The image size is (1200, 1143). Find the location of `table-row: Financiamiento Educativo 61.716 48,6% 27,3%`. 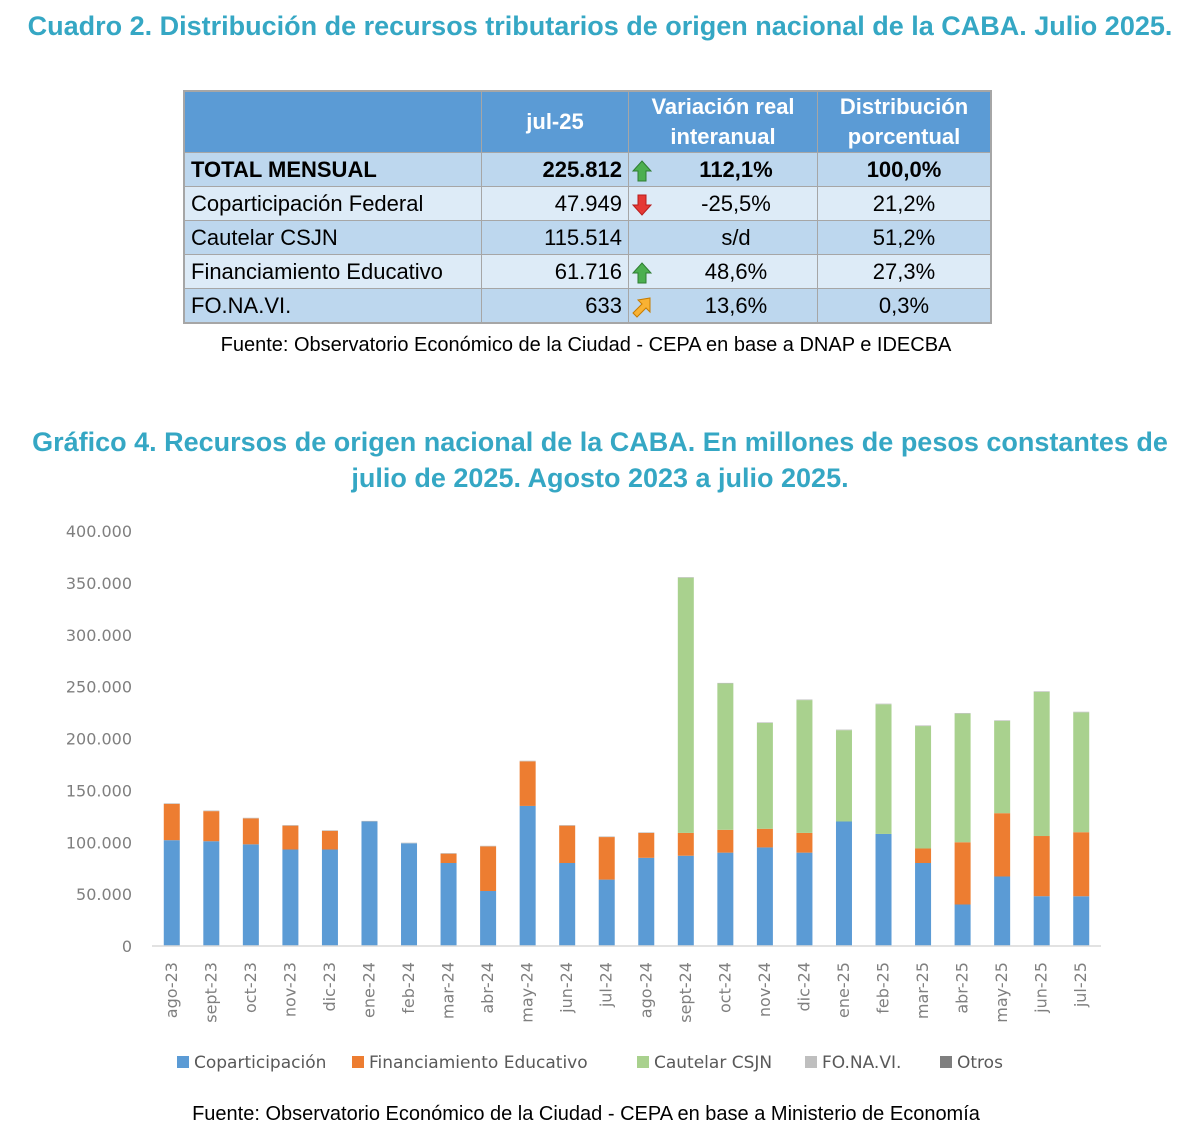

table-row: Financiamiento Educativo 61.716 48,6% 27,3% is located at coordinates (587, 271).